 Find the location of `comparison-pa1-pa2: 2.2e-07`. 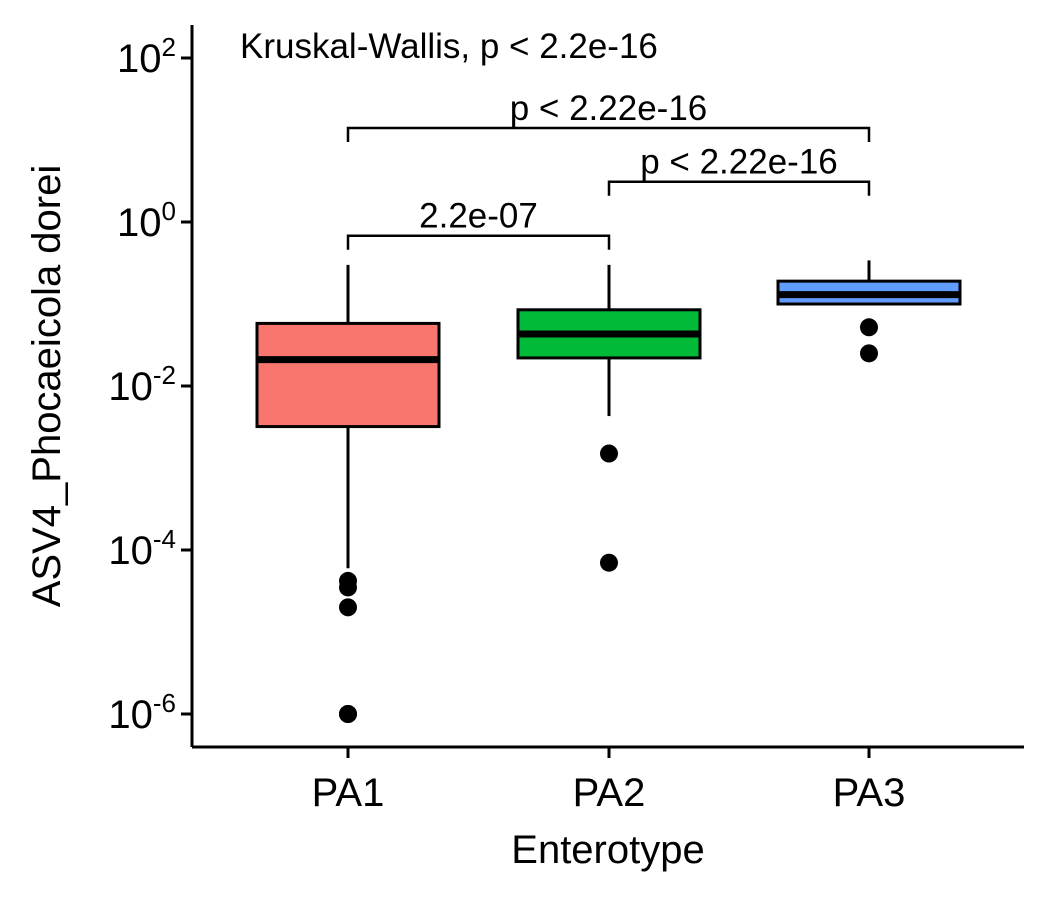

comparison-pa1-pa2: 2.2e-07 is located at coordinates (478, 223).